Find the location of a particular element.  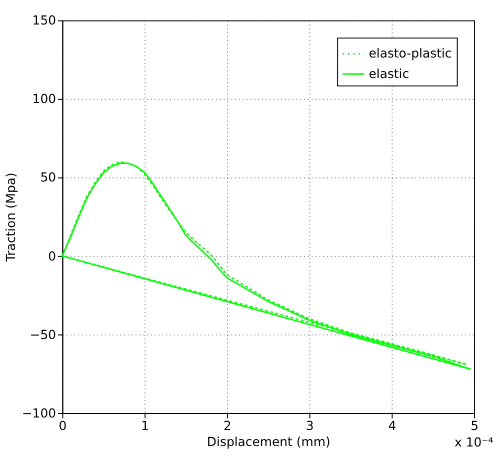

x-tick-label: 1 is located at coordinates (145, 425).